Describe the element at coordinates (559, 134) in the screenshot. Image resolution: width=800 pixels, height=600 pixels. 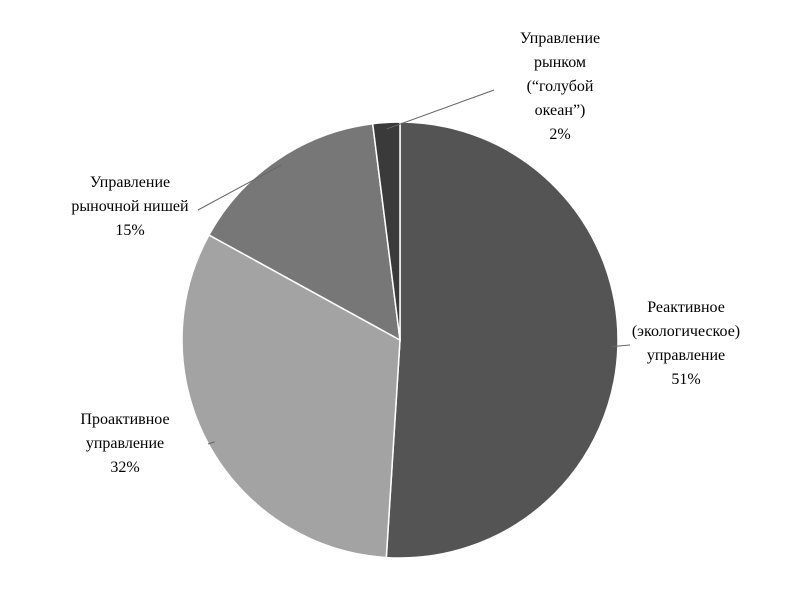
I see `value-label: 2%` at that location.